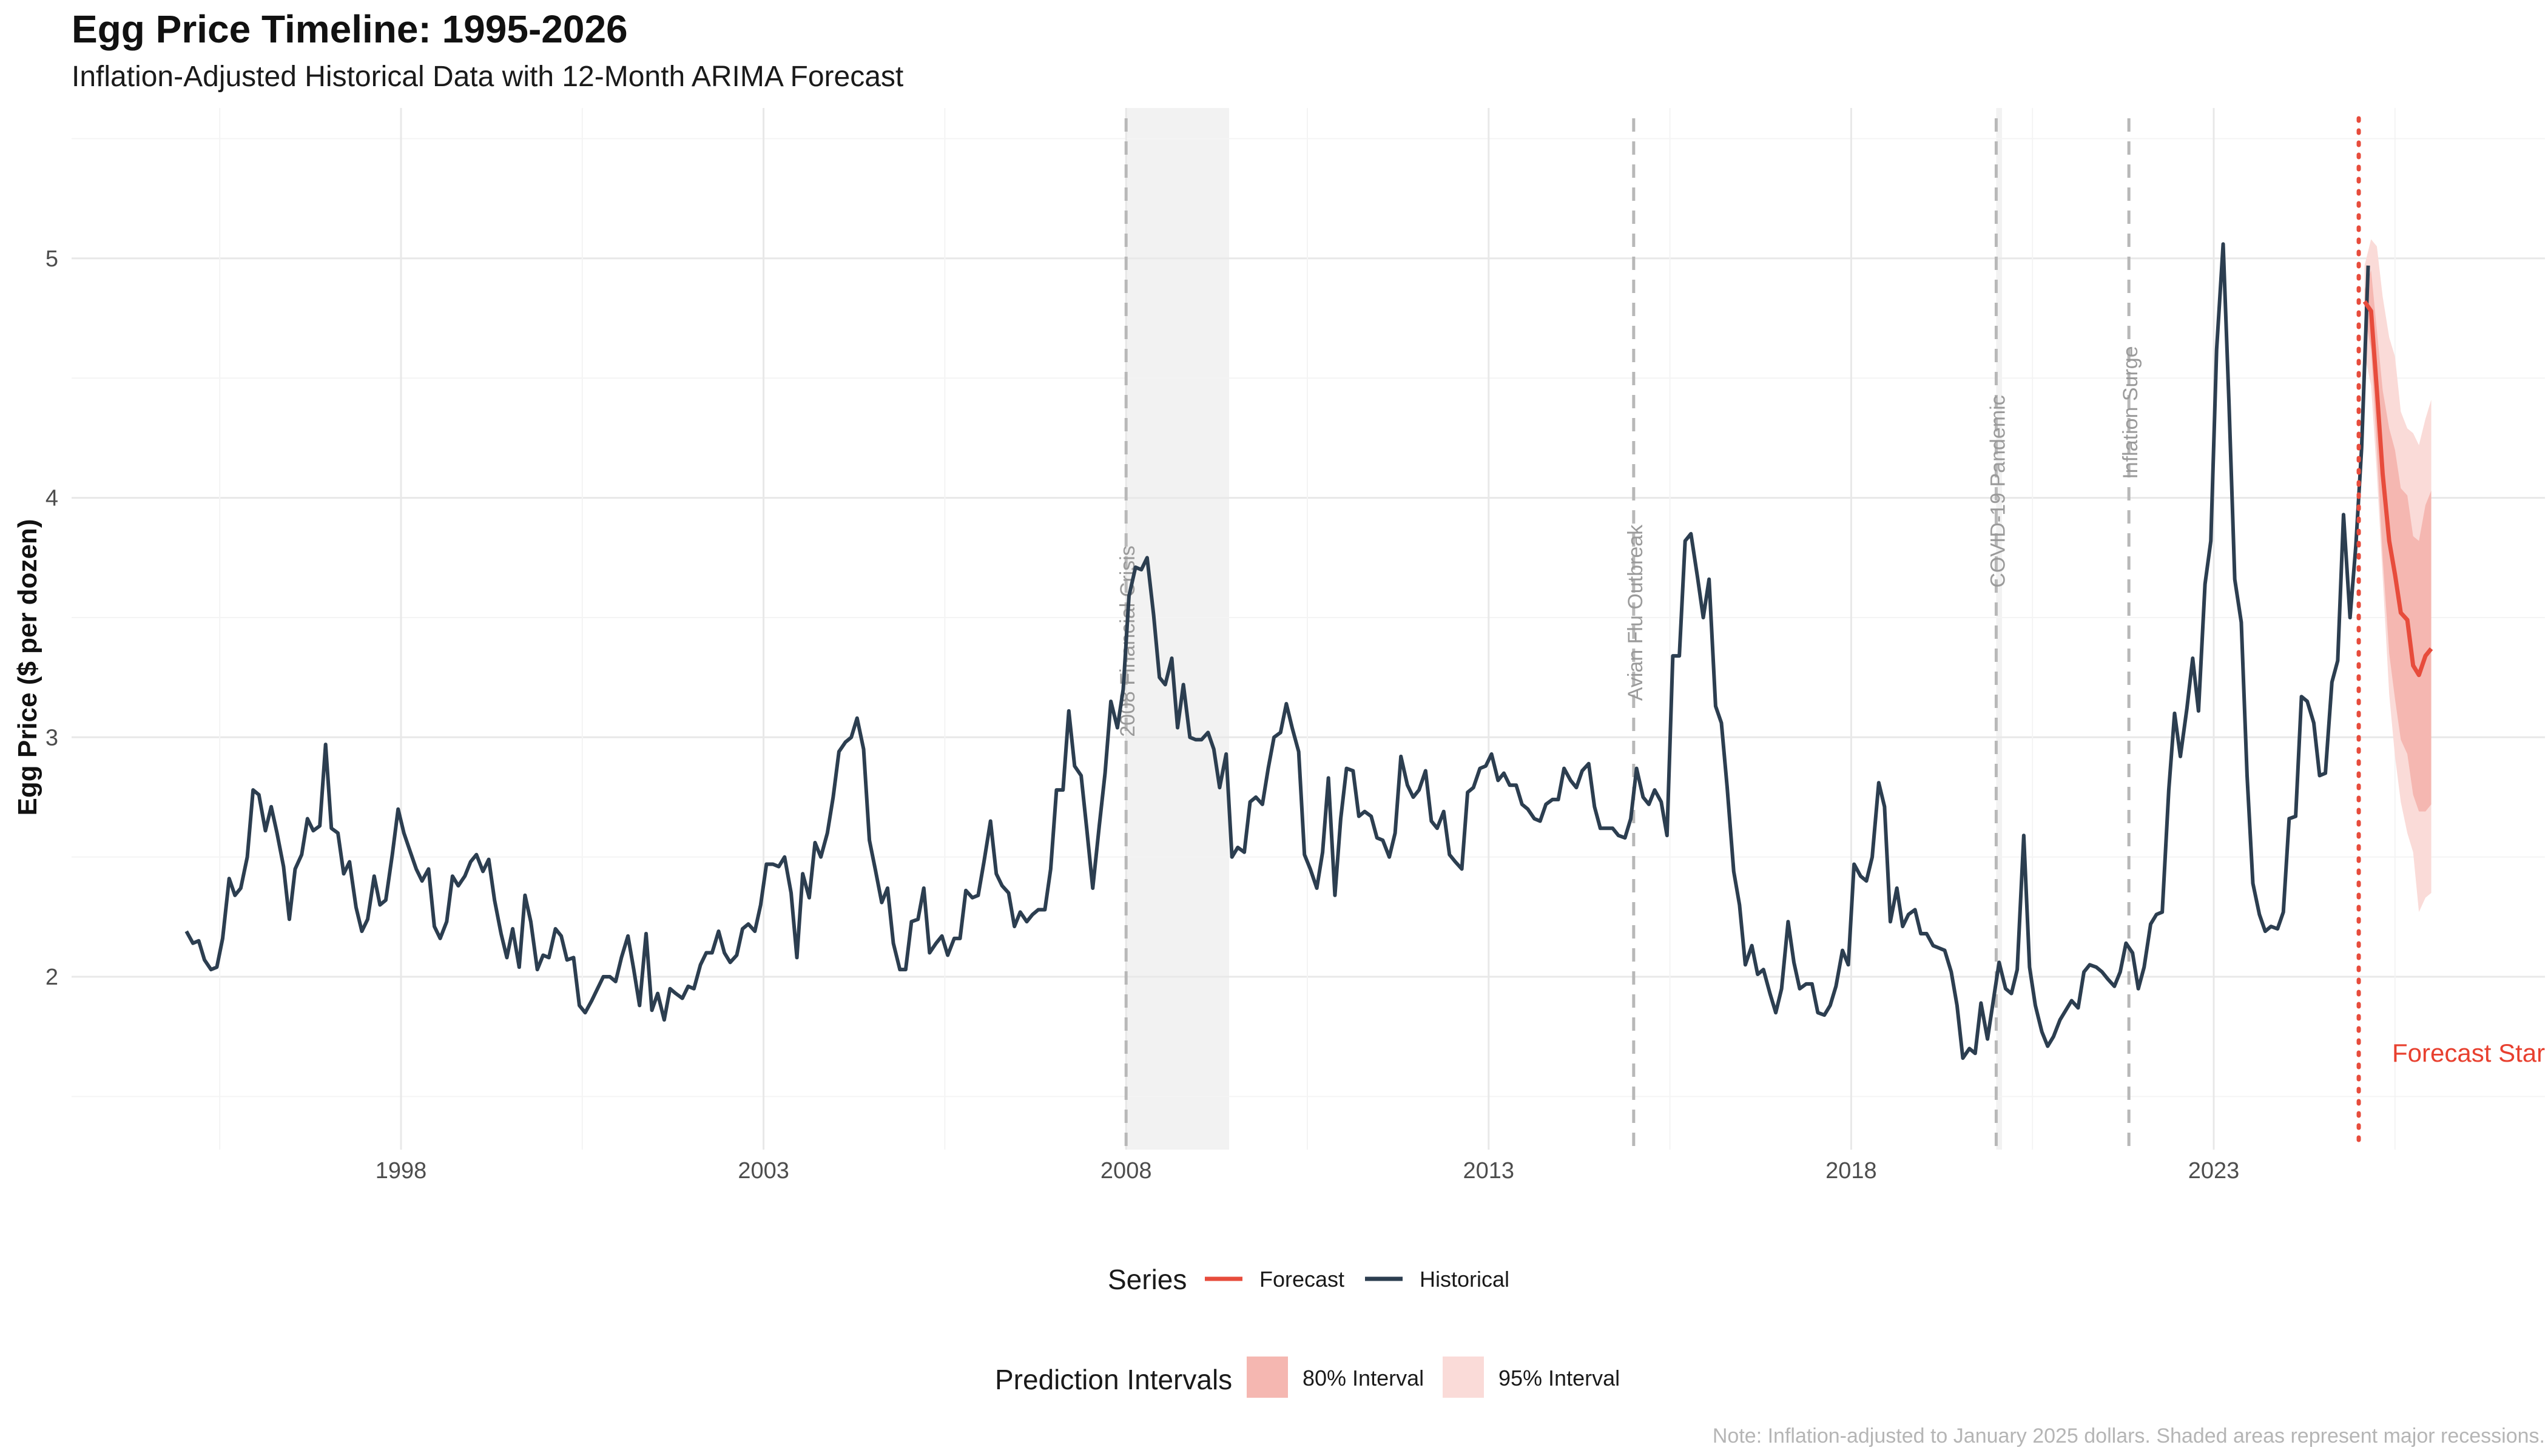 Image resolution: width=2548 pixels, height=1456 pixels. What do you see at coordinates (1489, 1171) in the screenshot?
I see `x-tick-label: 2013` at bounding box center [1489, 1171].